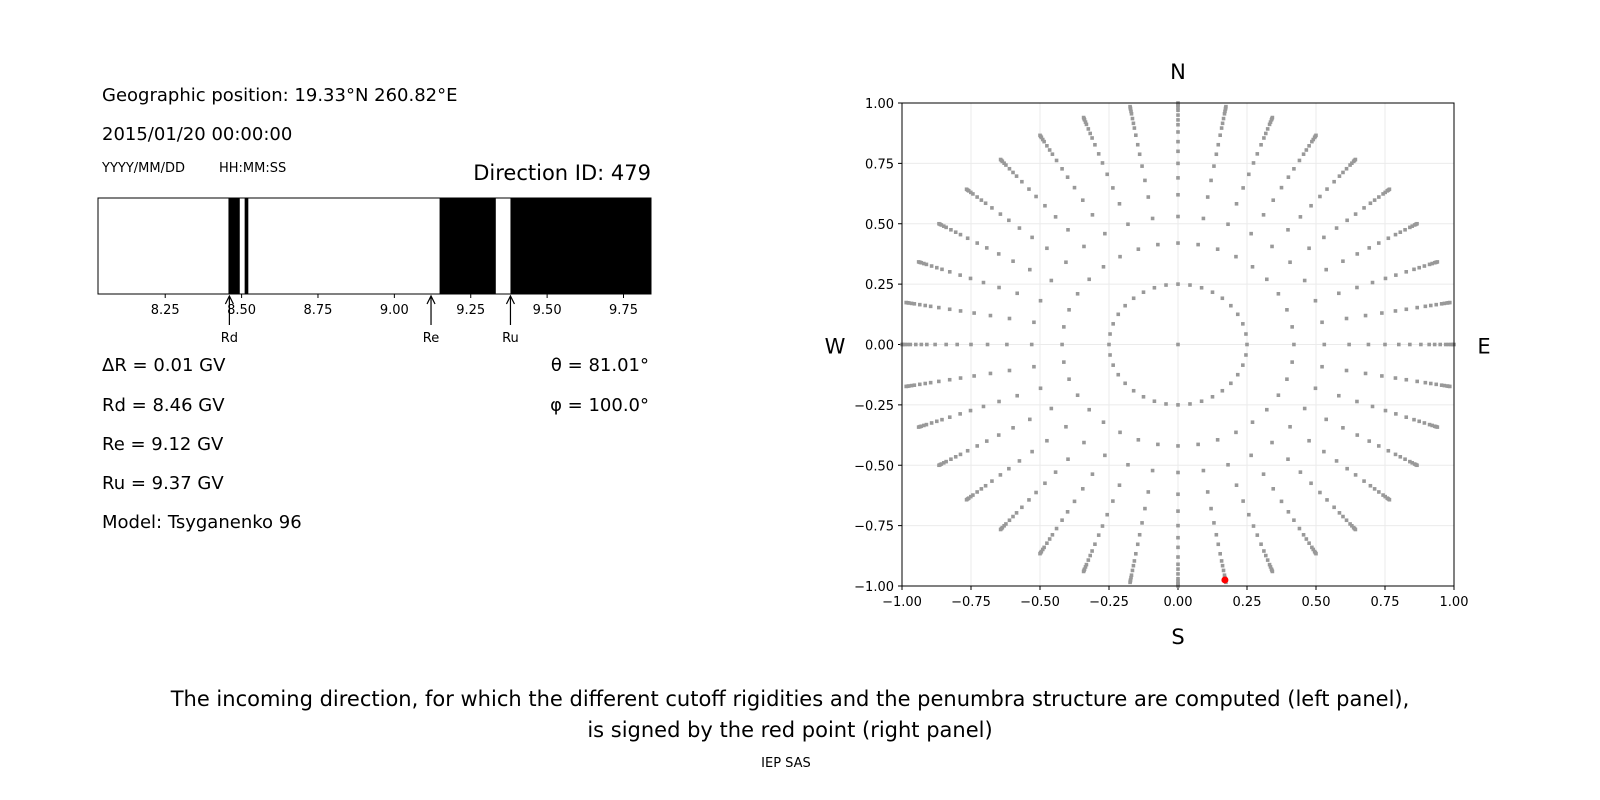 The image size is (1600, 800). I want to click on compass-east: E, so click(1483, 347).